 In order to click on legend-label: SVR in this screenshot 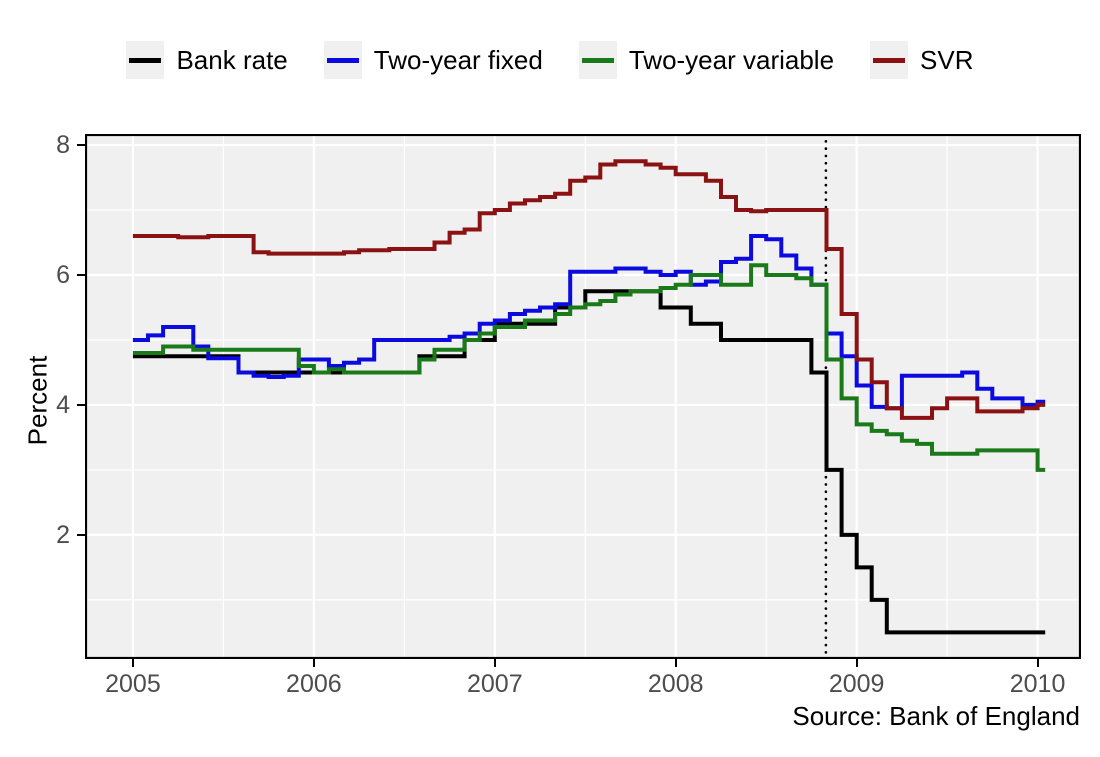, I will do `click(947, 59)`.